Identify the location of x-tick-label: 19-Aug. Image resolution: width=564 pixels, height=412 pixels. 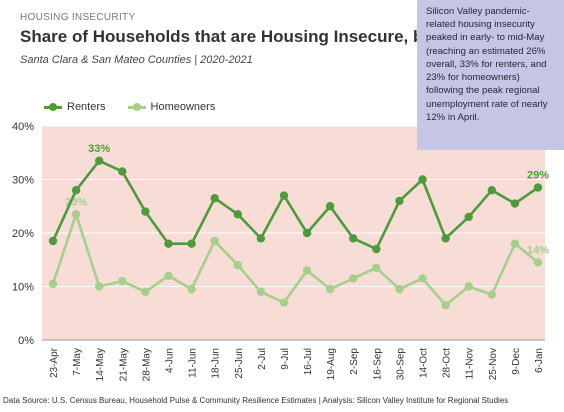
(331, 364).